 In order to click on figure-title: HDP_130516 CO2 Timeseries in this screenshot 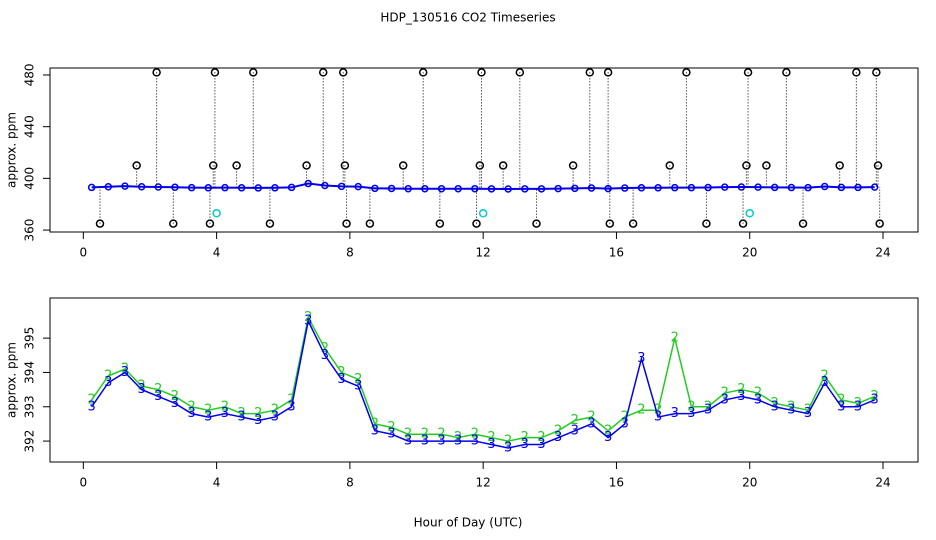, I will do `click(467, 18)`.